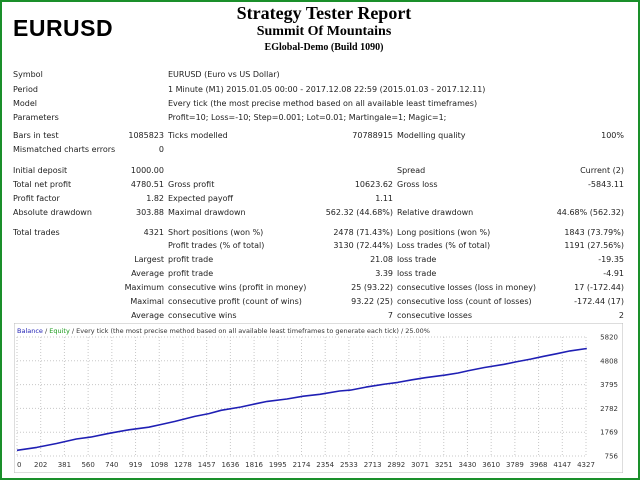 The height and width of the screenshot is (480, 640). I want to click on x-tick-label: 1457, so click(207, 465).